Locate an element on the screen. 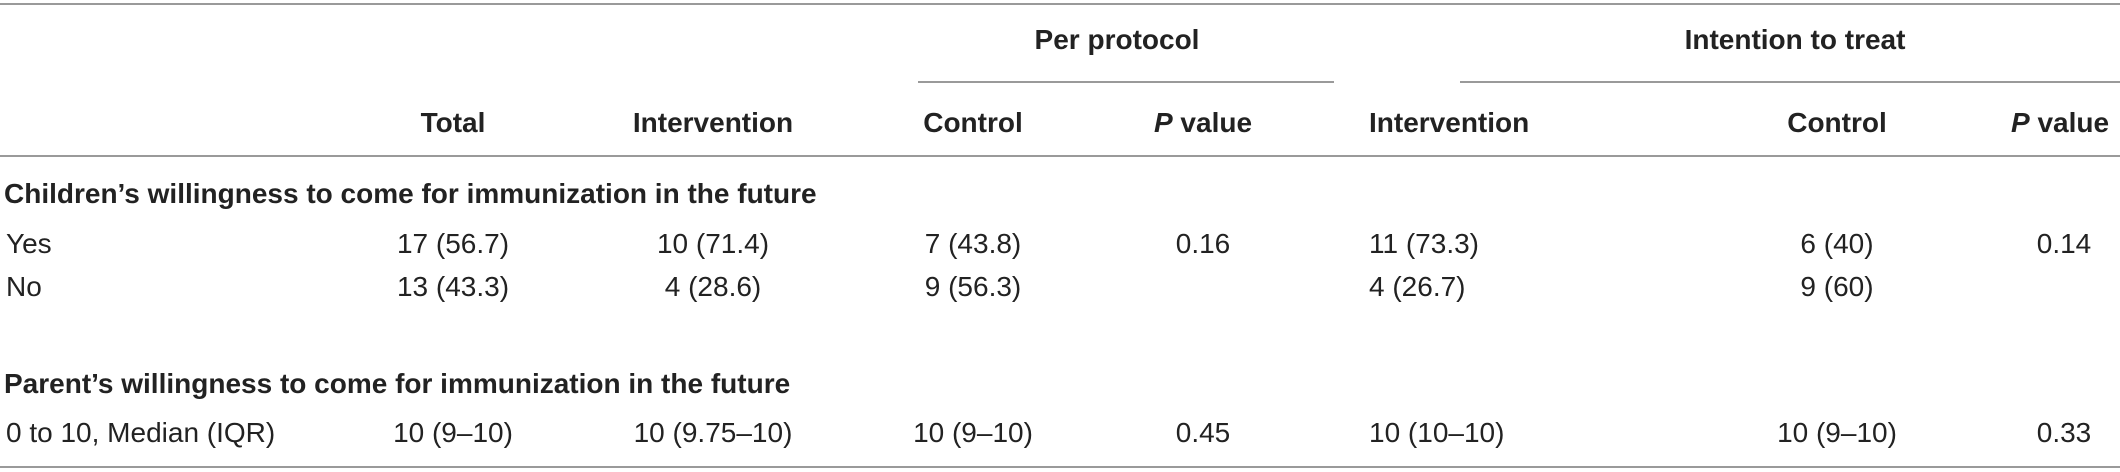 Image resolution: width=2120 pixels, height=472 pixels. cell-itt-intervention: 10 (10–10) is located at coordinates (1437, 432).